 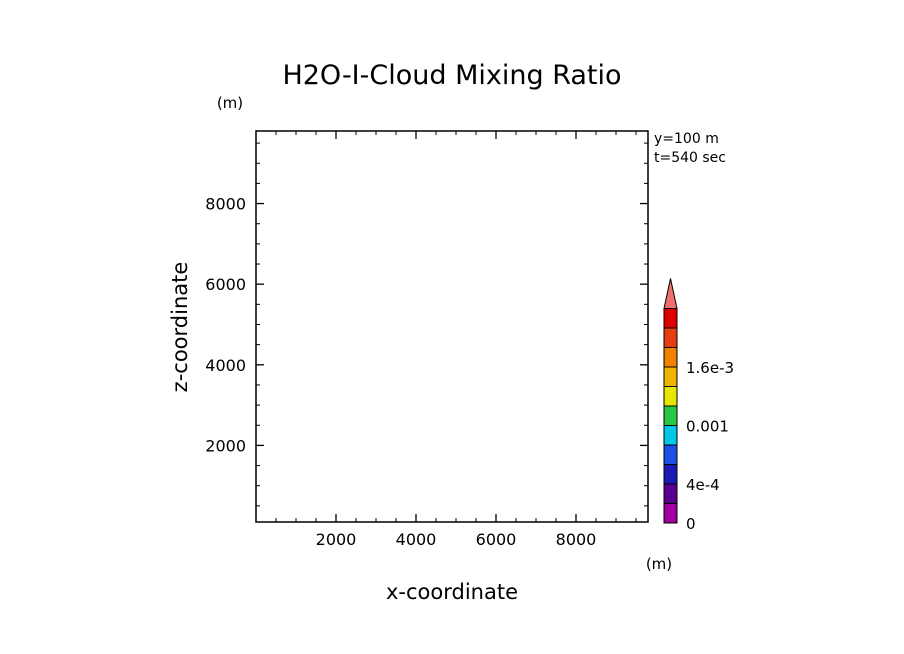 I want to click on colorbar-tick-label: 0, so click(x=691, y=524).